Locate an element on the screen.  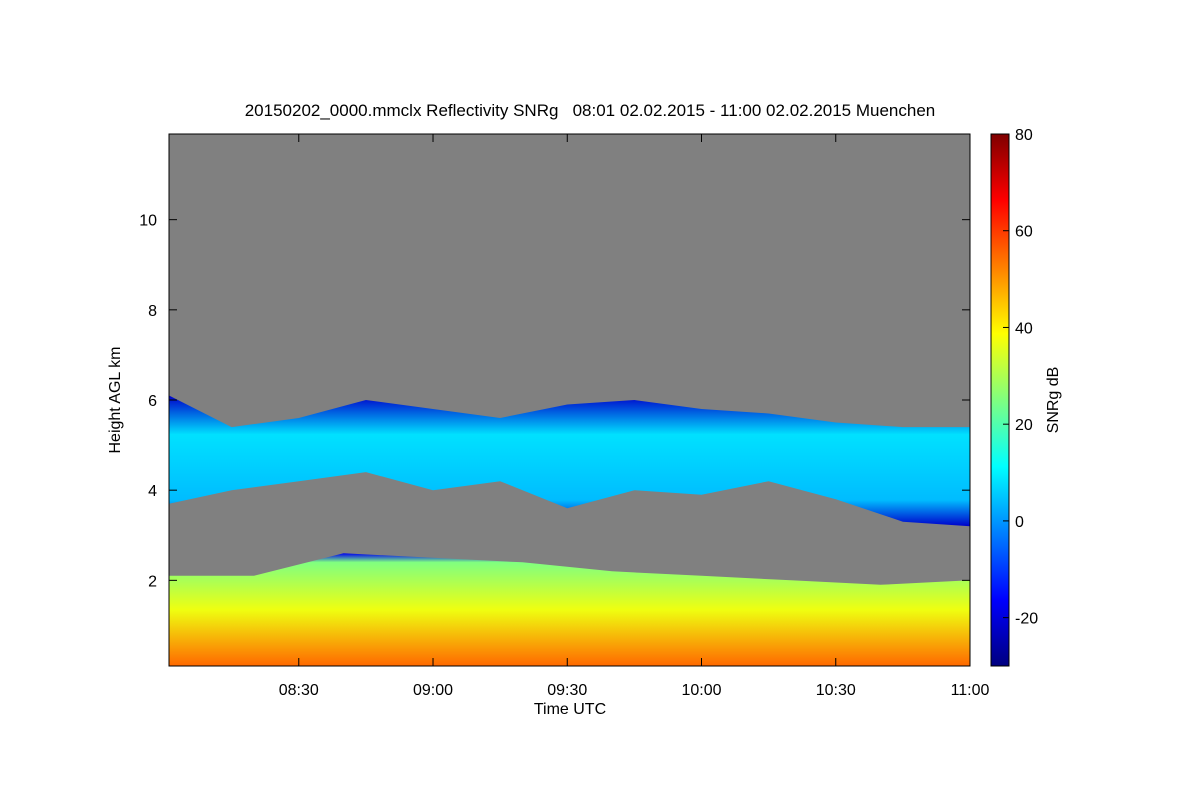
x-tick-label: 11:00 is located at coordinates (970, 690).